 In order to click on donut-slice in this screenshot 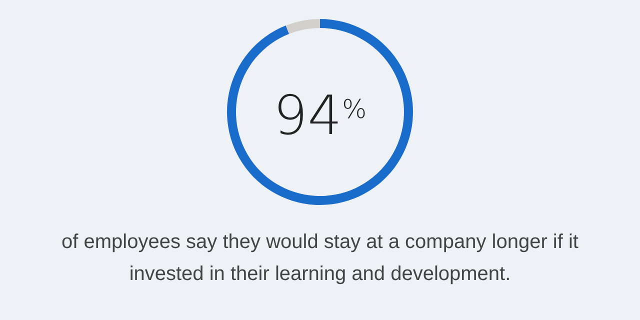, I will do `click(303, 26)`.